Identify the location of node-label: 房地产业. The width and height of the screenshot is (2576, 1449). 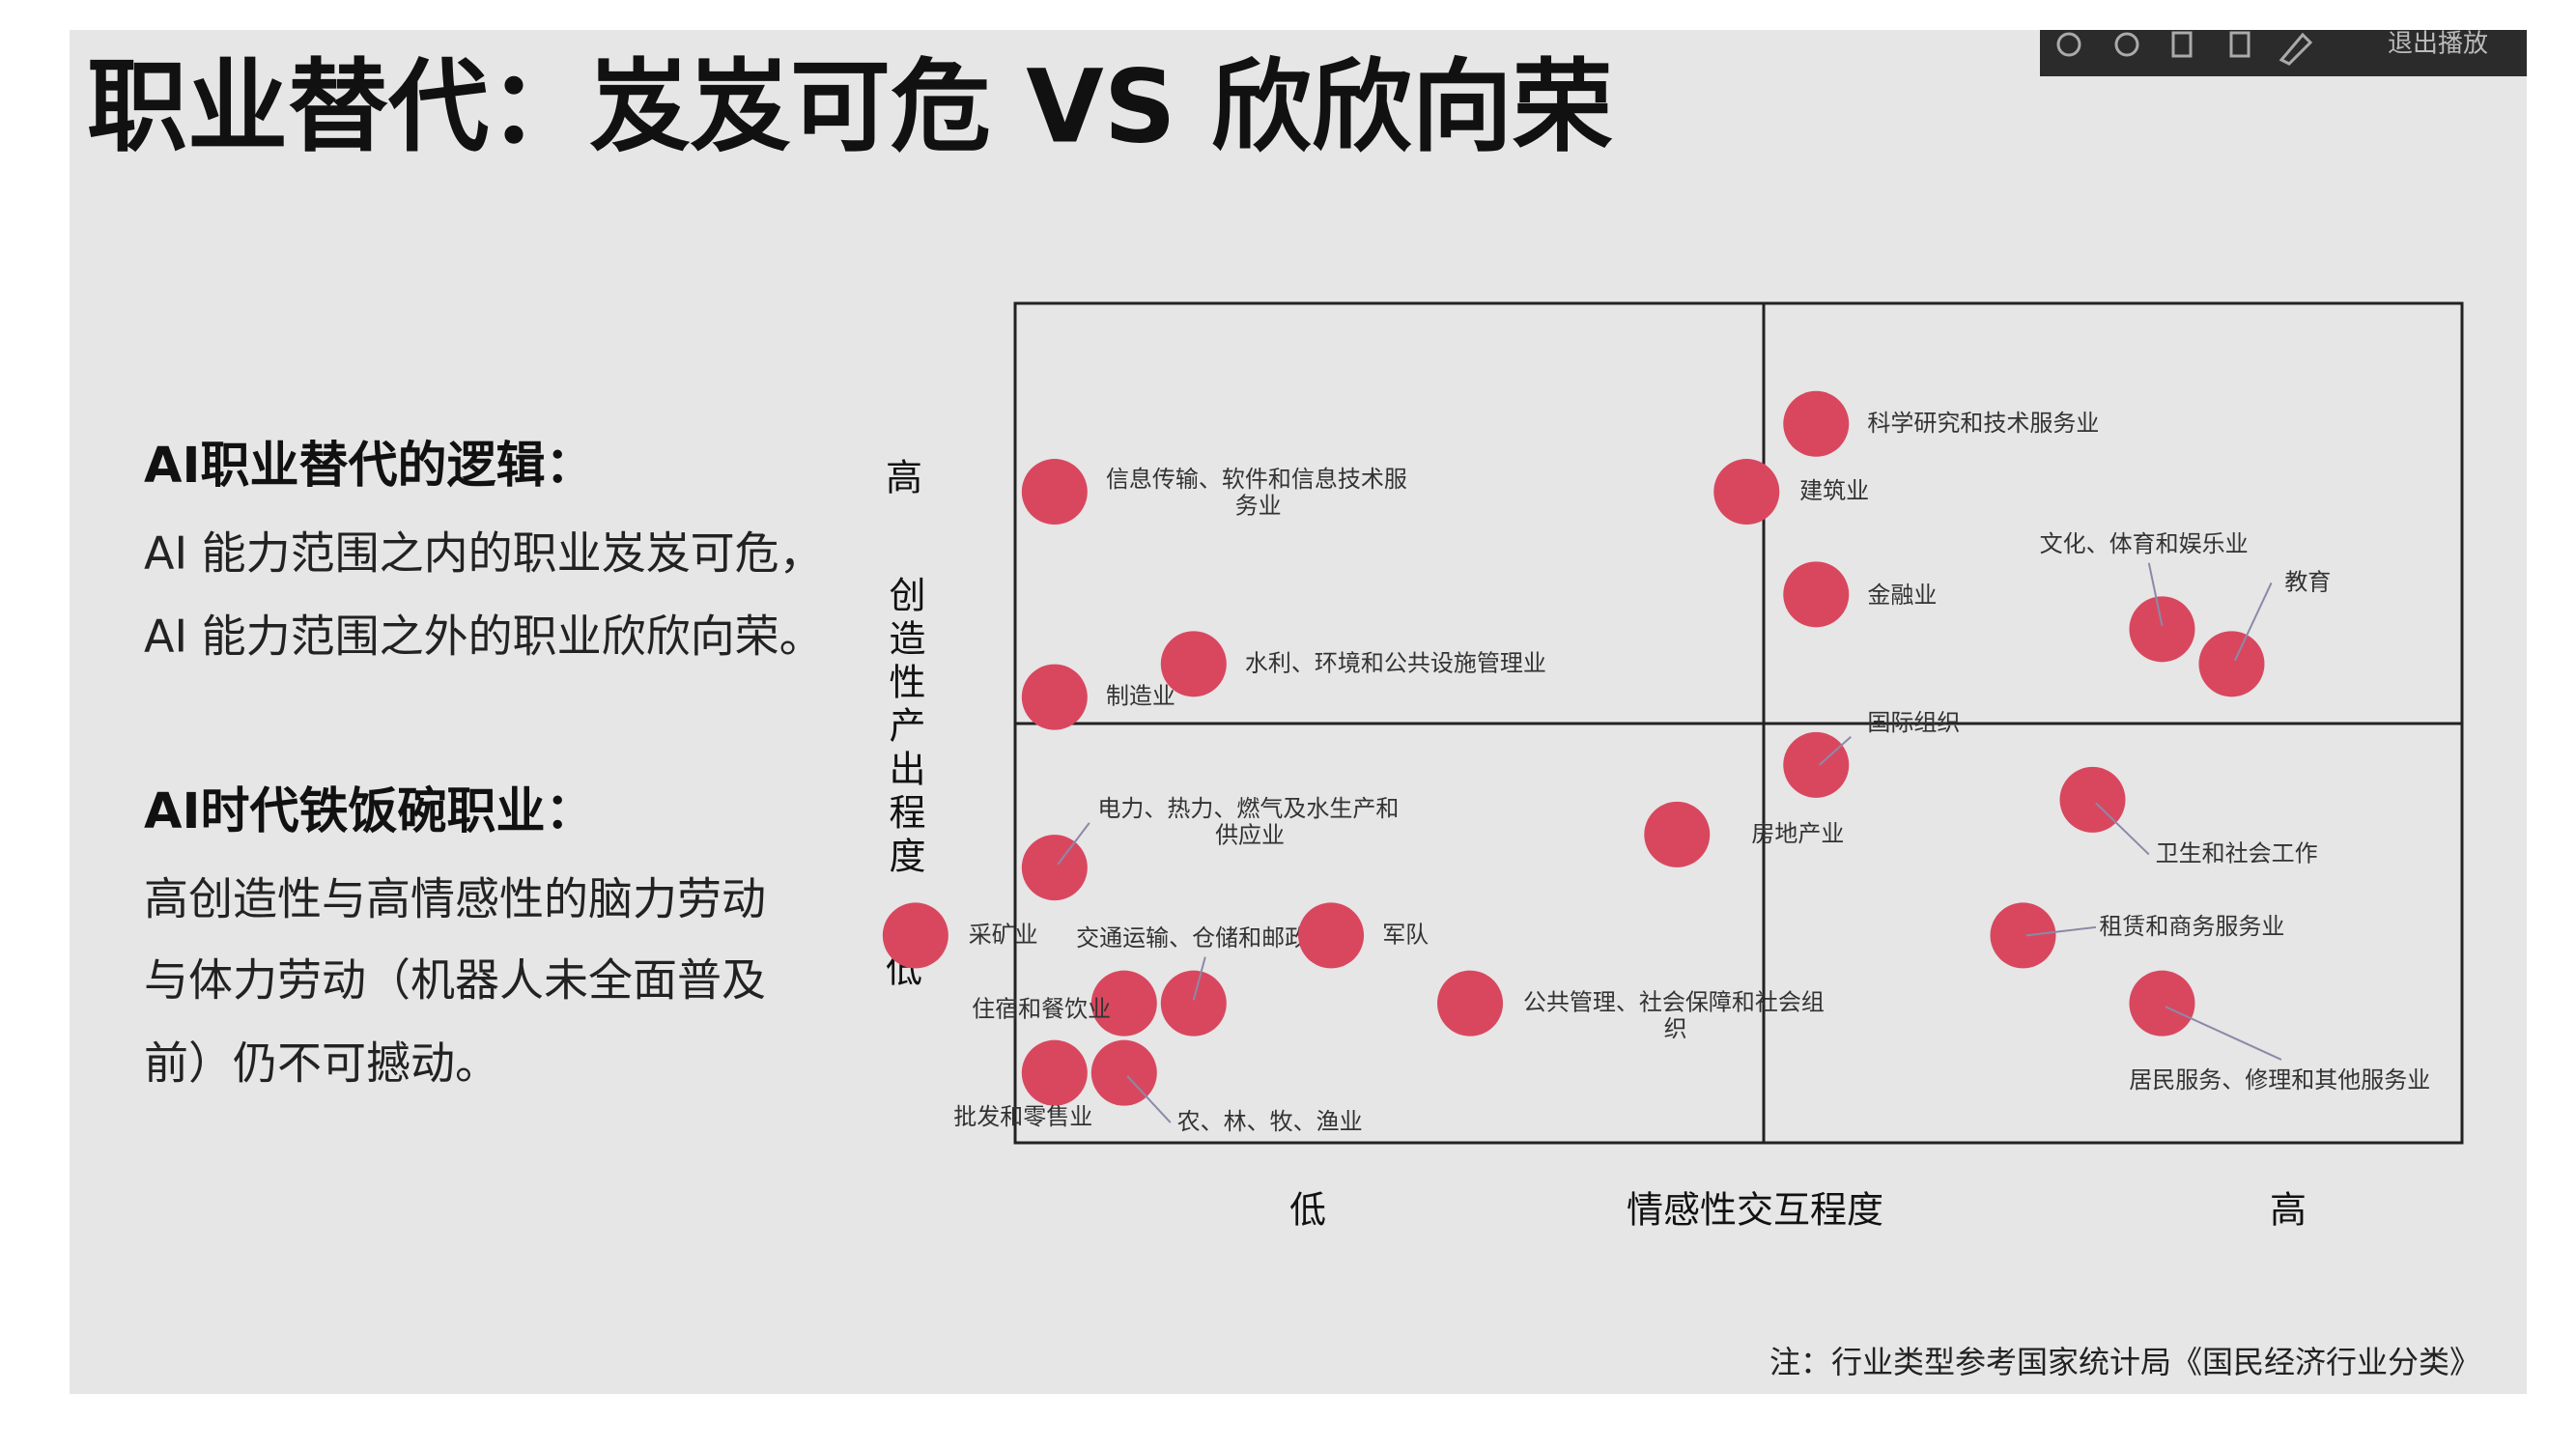
(1797, 833).